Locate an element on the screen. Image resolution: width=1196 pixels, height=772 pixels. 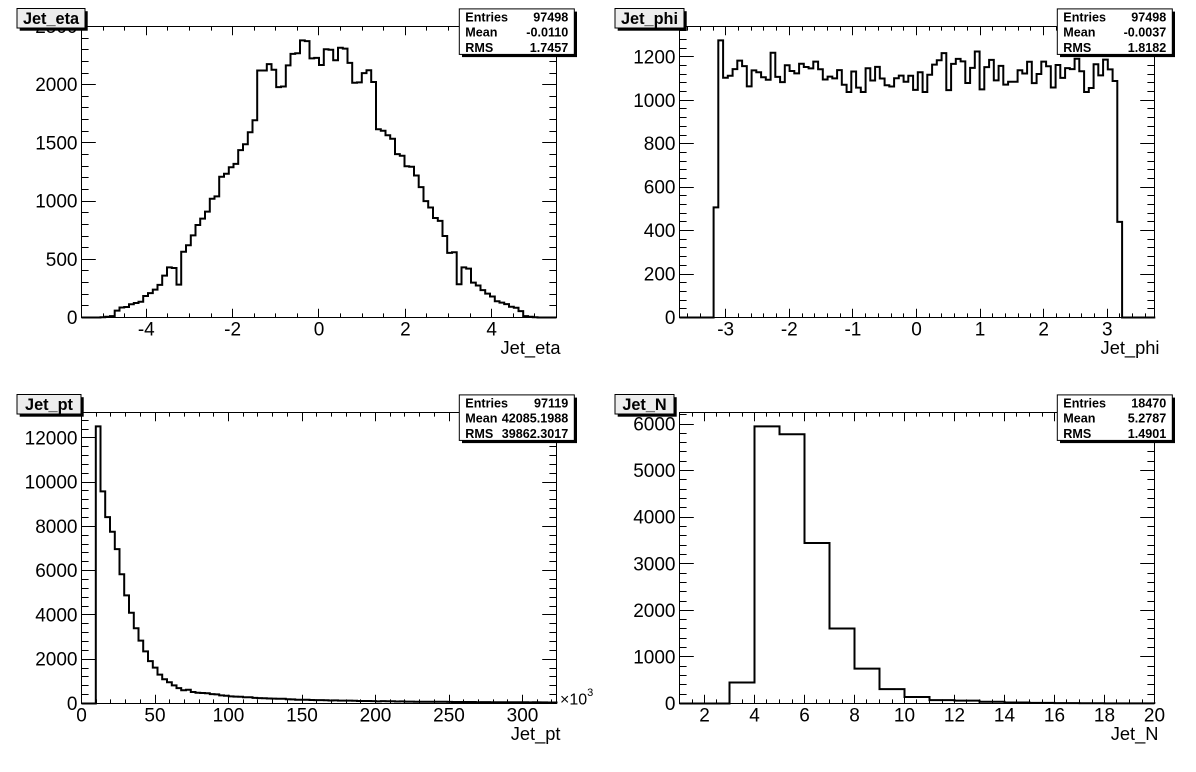
svg-text: -0.0110 is located at coordinates (547, 33).